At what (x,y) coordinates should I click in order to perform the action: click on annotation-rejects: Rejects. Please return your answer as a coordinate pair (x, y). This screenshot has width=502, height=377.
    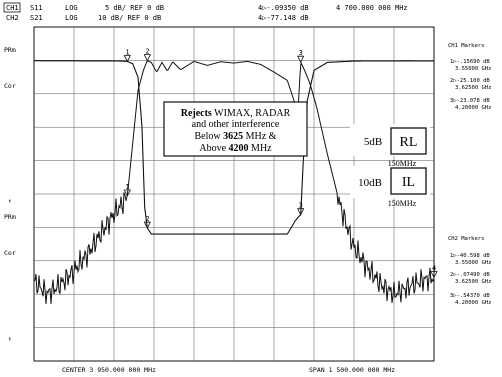
    Looking at the image, I should click on (196, 113).